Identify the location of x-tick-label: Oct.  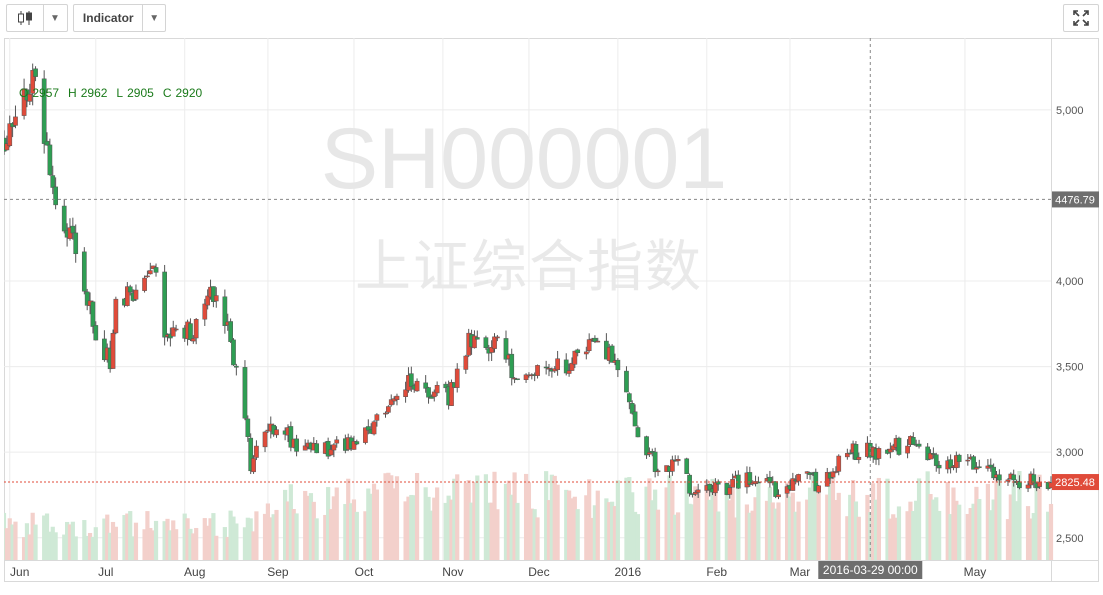
(364, 572).